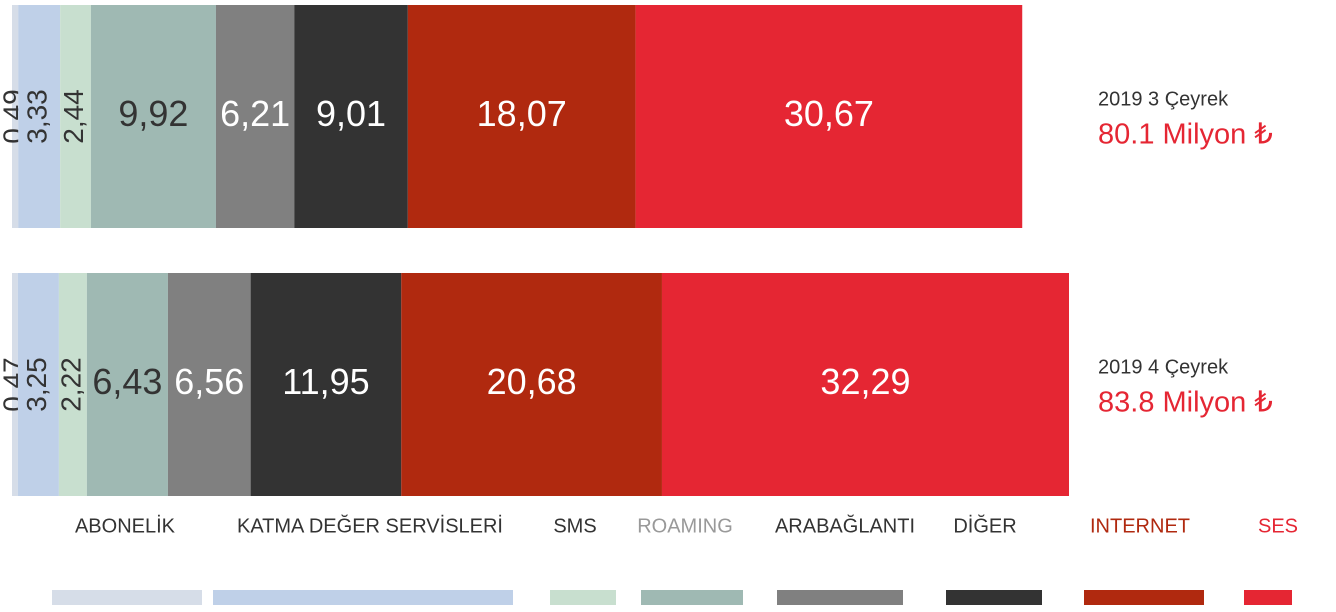  Describe the element at coordinates (685, 526) in the screenshot. I see `legend-label: ROAMING` at that location.